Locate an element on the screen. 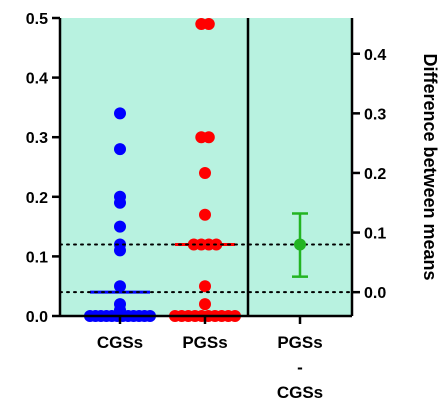 This screenshot has width=448, height=402. right-axis-title: Difference between means is located at coordinates (430, 166).